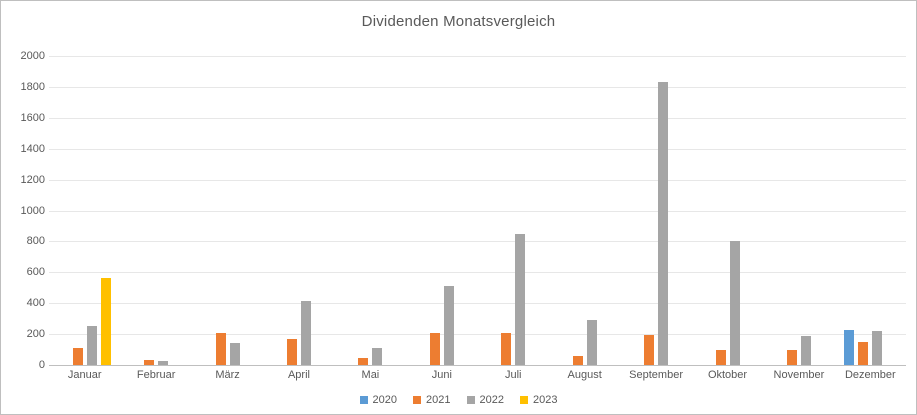  I want to click on x-axis-line, so click(477, 365).